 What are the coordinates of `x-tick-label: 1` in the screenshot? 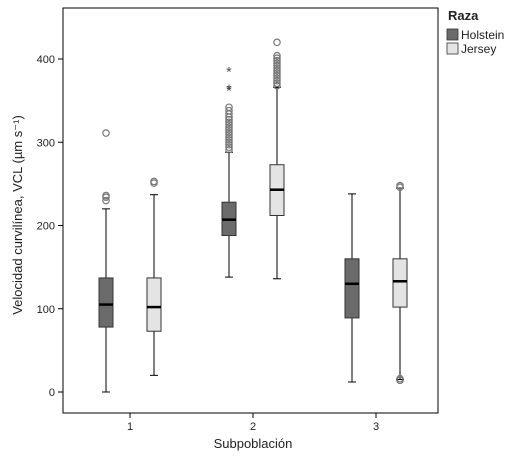 It's located at (130, 427).